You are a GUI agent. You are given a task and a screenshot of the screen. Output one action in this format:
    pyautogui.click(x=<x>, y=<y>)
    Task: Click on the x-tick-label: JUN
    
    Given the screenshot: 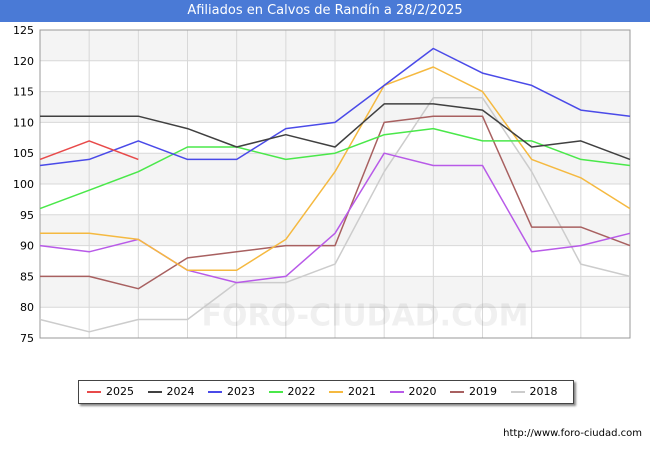 What is the action you would take?
    pyautogui.click(x=334, y=346)
    